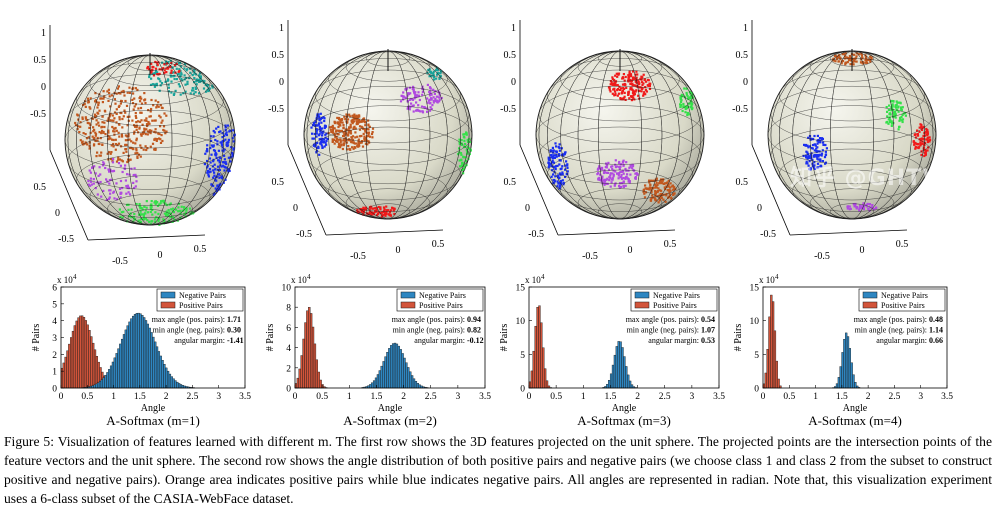 Image resolution: width=995 pixels, height=516 pixels. Describe the element at coordinates (370, 141) in the screenshot. I see `sphere-panel-2: 10.50-0.50.50-0.5-0.500.5` at that location.